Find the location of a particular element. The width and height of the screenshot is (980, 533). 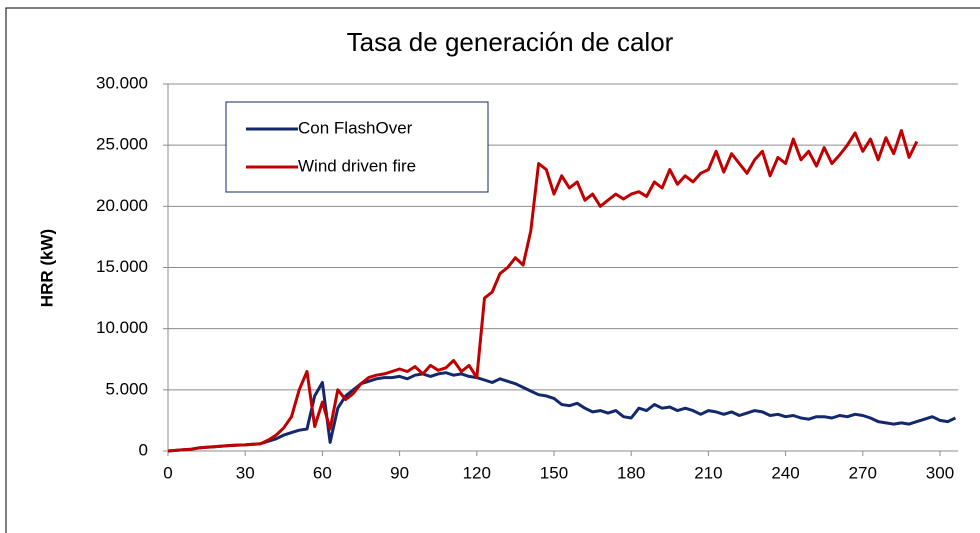

x-tick-label: 270 is located at coordinates (863, 472).